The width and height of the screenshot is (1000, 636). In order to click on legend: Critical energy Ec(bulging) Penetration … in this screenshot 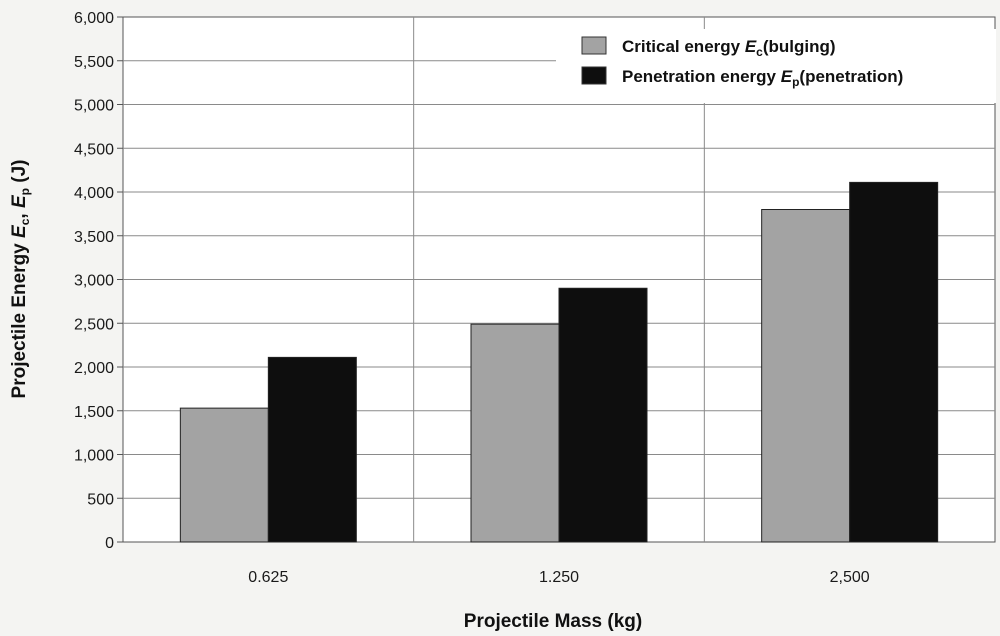, I will do `click(776, 66)`.